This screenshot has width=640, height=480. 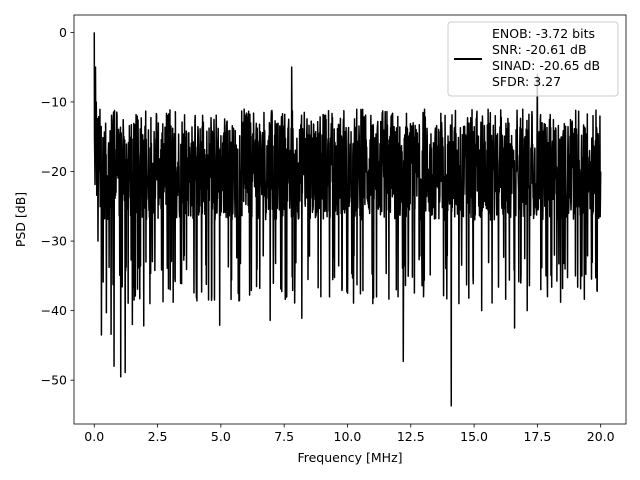 I want to click on y-tick-label: −40, so click(x=54, y=310).